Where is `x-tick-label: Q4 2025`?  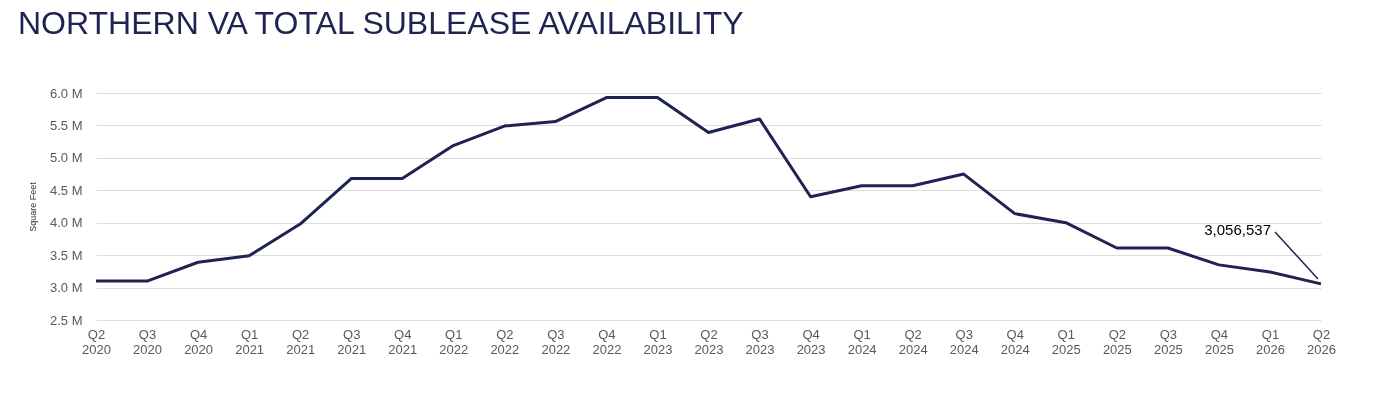
x-tick-label: Q4 2025 is located at coordinates (1219, 341).